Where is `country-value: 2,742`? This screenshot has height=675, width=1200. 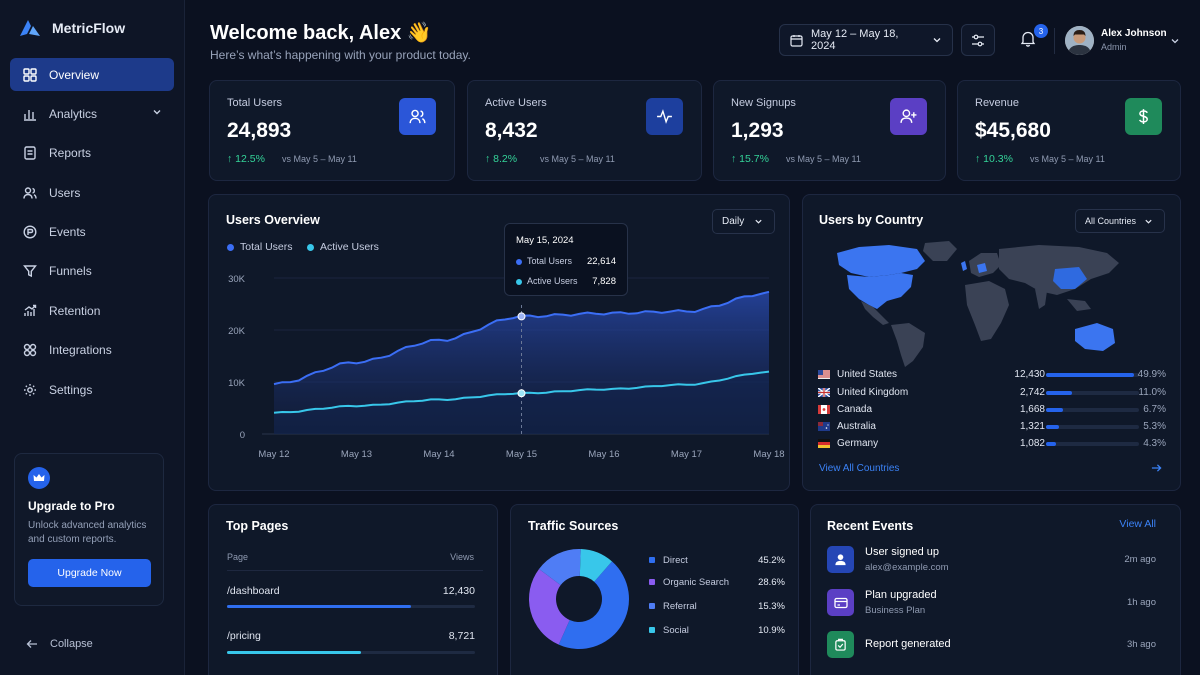
country-value: 2,742 is located at coordinates (1032, 392).